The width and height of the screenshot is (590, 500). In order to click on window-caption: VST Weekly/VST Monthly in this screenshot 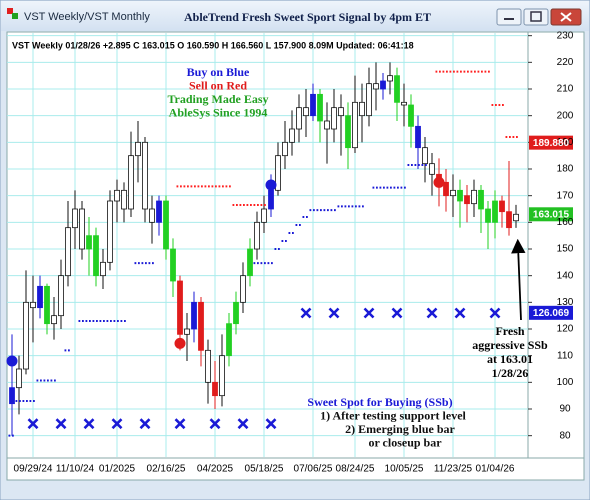, I will do `click(87, 17)`.